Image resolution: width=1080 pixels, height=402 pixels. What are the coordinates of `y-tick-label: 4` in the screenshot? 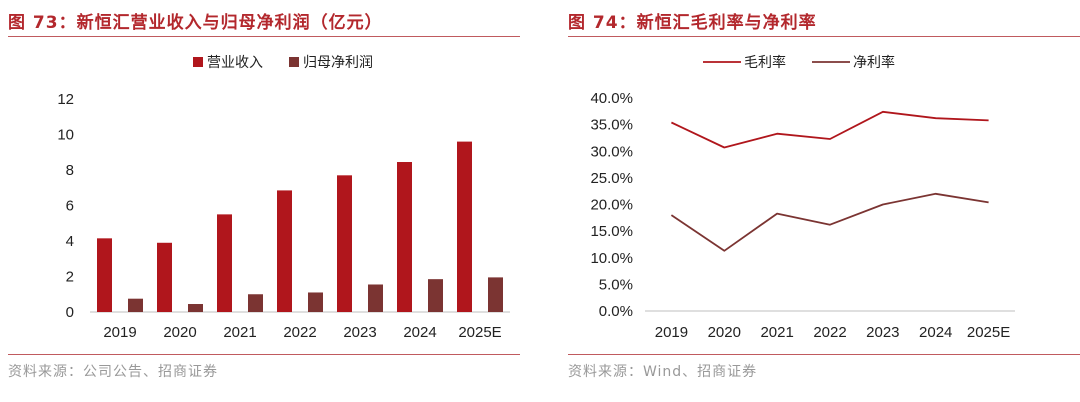 It's located at (70, 241).